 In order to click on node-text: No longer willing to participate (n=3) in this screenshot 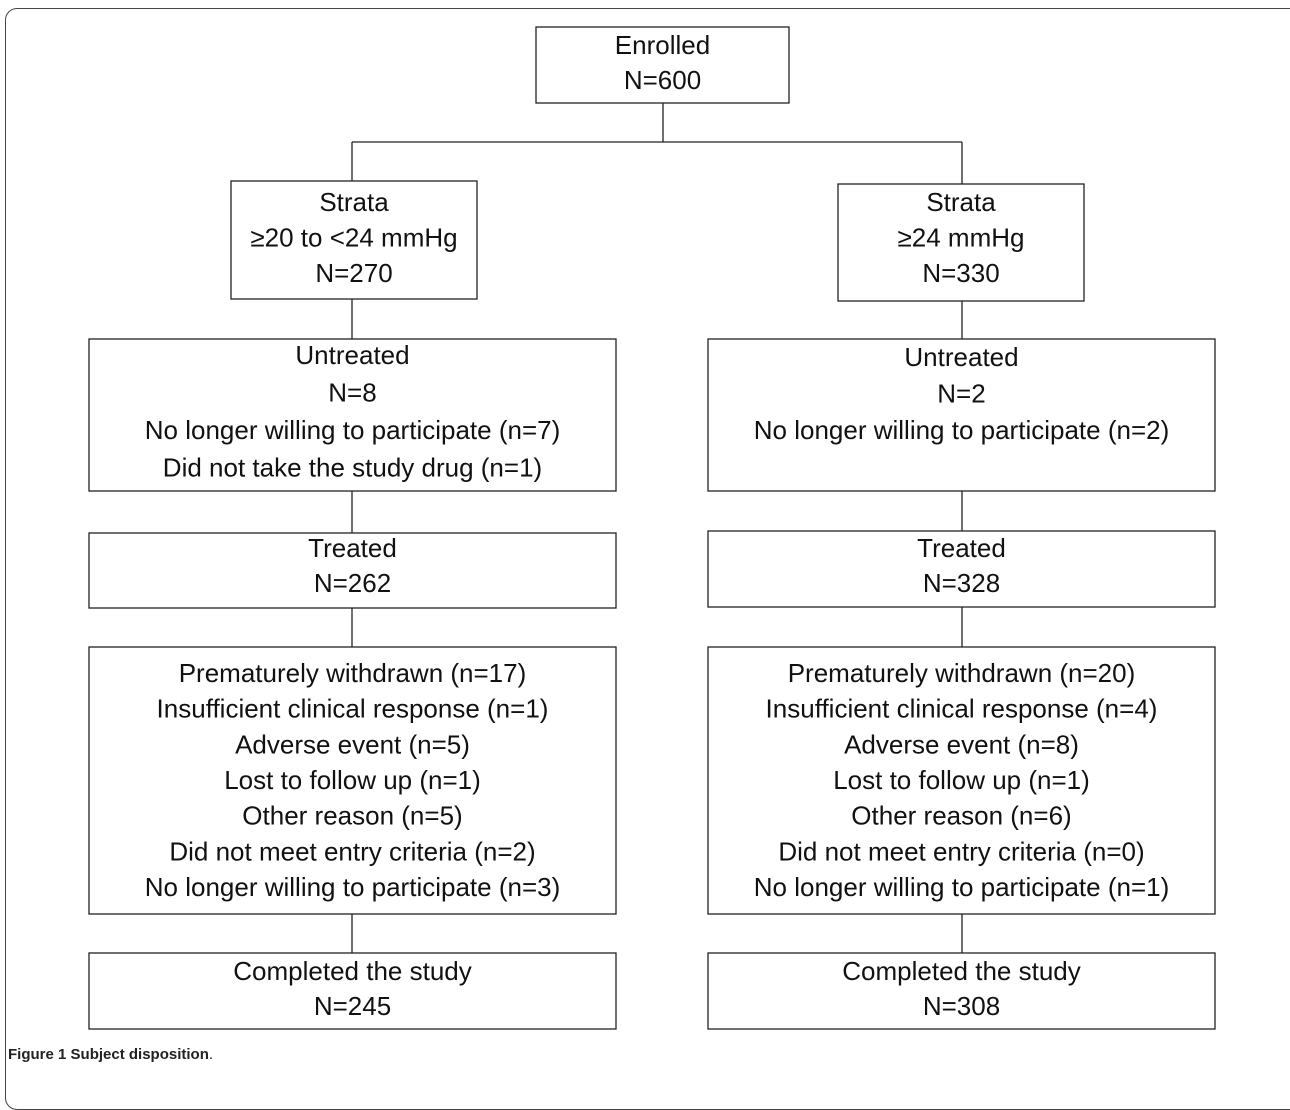, I will do `click(353, 887)`.